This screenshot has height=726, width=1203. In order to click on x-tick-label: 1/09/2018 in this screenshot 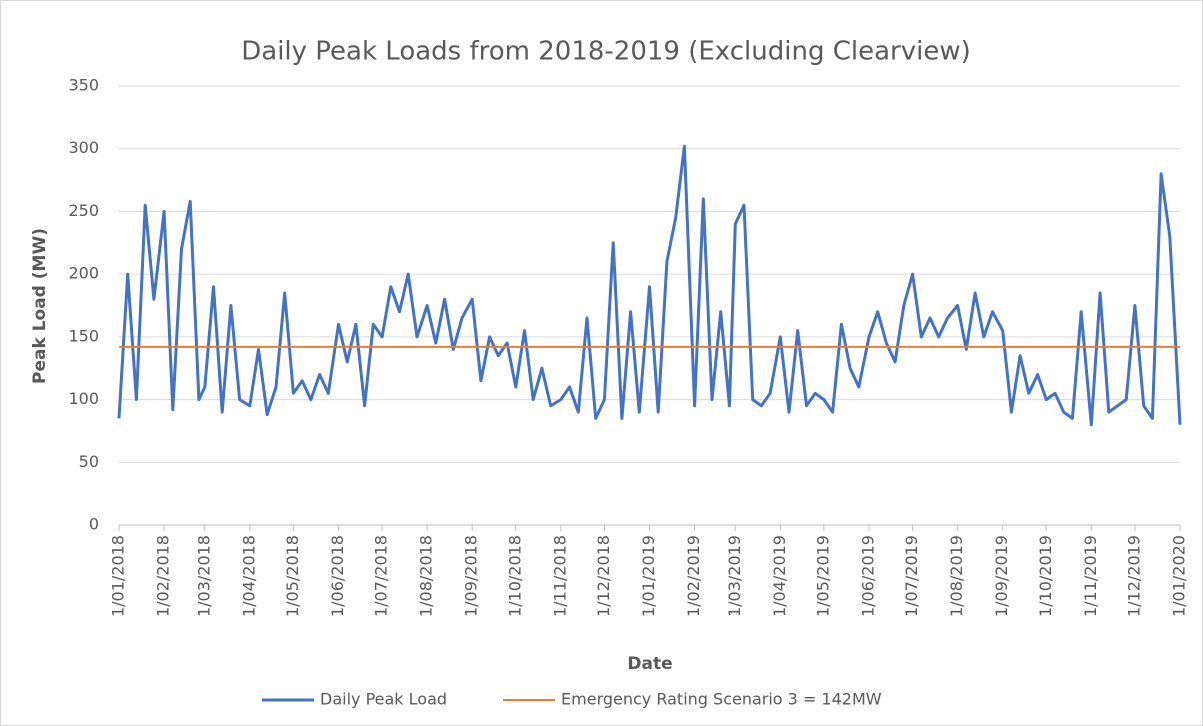, I will do `click(471, 576)`.